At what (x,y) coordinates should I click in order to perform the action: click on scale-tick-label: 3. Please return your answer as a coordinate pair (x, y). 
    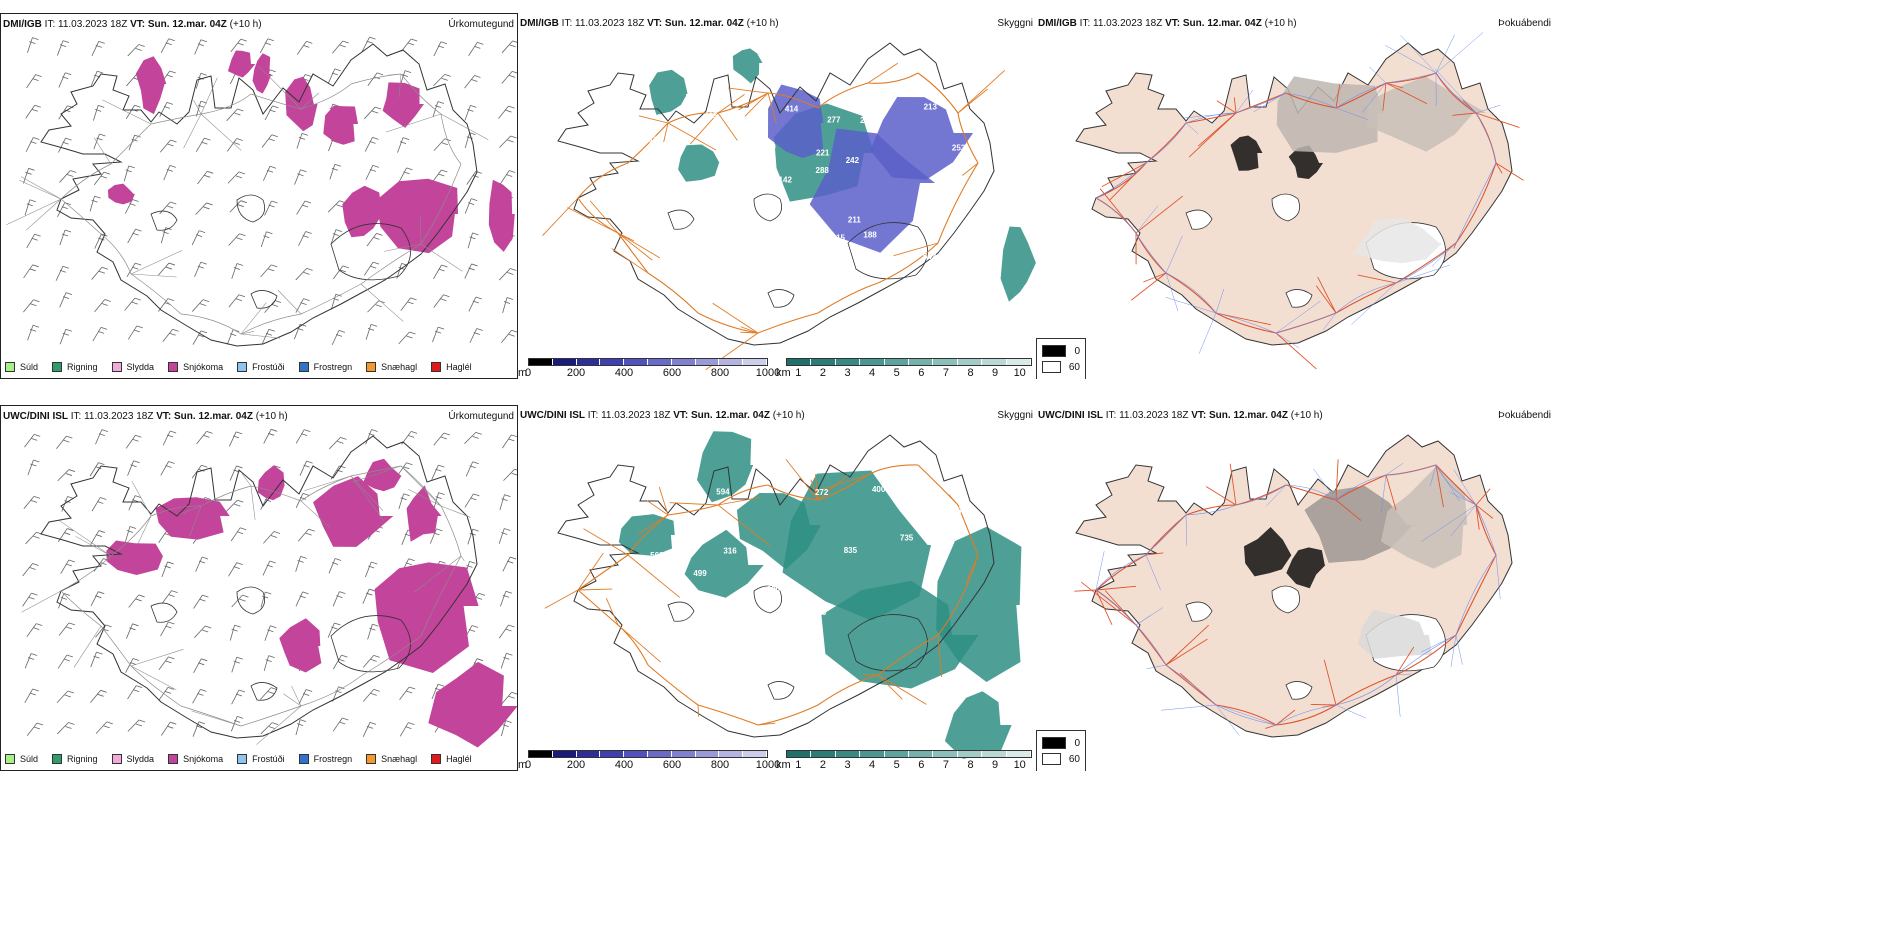
    Looking at the image, I should click on (847, 373).